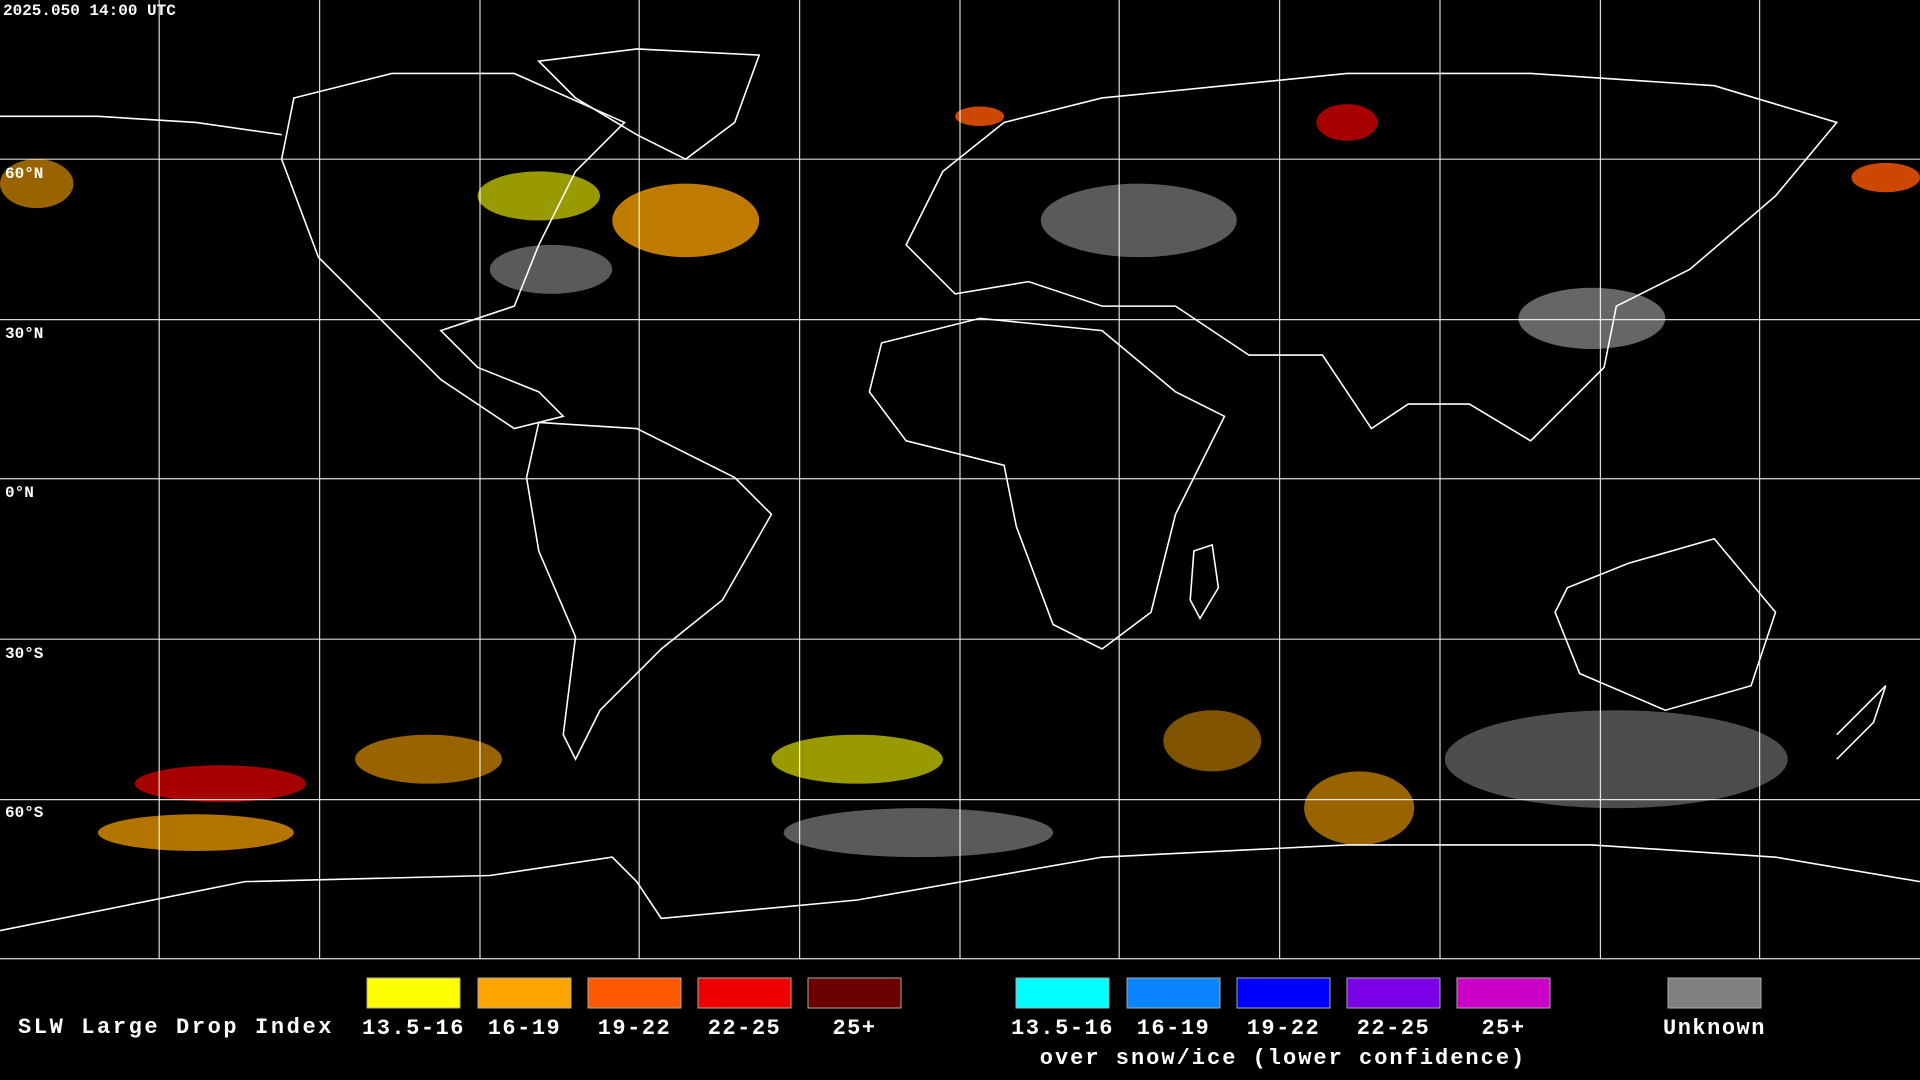 The image size is (1920, 1080). I want to click on latitude-label: 30°N, so click(24, 334).